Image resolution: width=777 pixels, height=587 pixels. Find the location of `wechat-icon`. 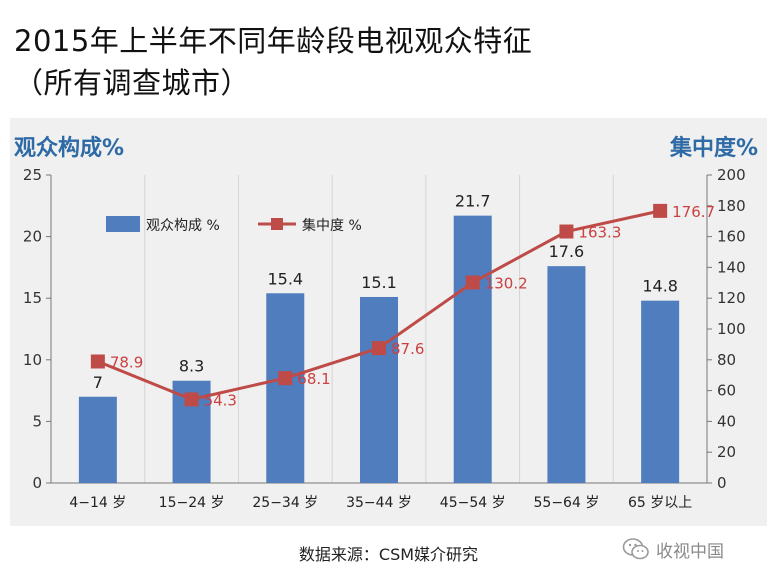

wechat-icon is located at coordinates (635, 549).